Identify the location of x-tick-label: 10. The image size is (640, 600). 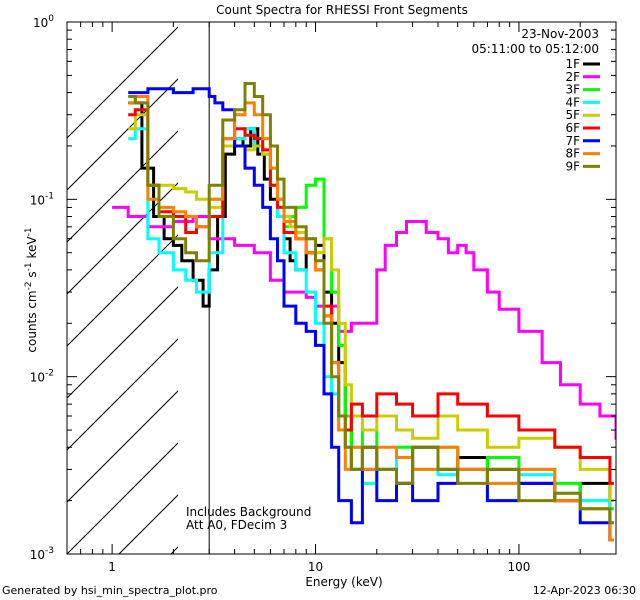
(315, 567).